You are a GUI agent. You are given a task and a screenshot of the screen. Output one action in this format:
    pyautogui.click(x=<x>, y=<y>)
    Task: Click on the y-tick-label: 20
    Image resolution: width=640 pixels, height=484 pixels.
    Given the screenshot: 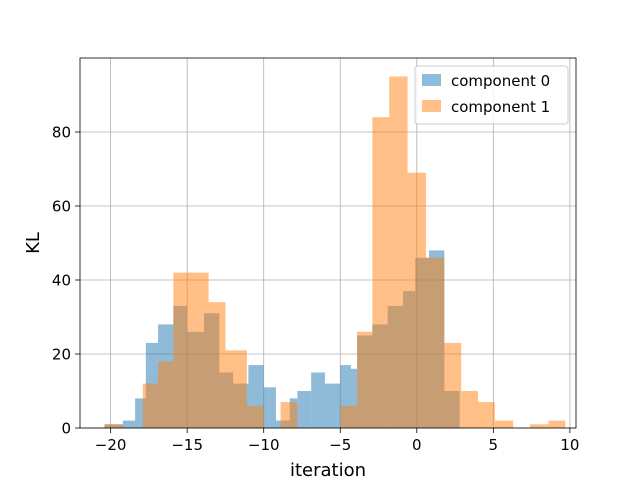 What is the action you would take?
    pyautogui.click(x=61, y=355)
    